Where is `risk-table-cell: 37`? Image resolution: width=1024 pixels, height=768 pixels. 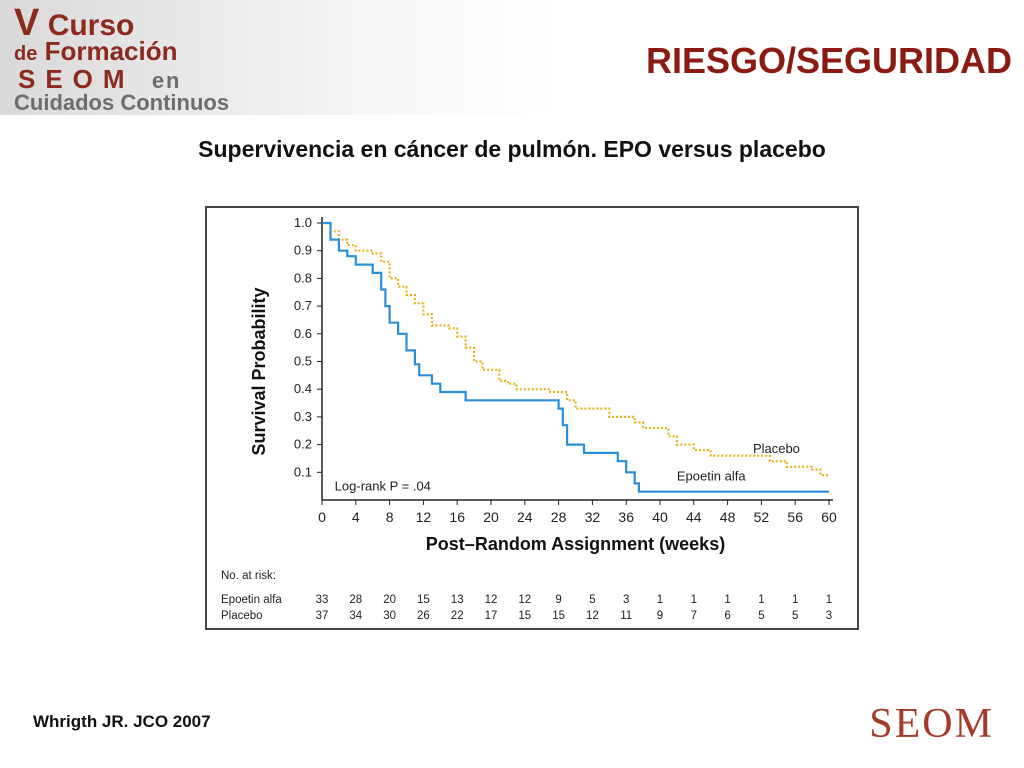
risk-table-cell: 37 is located at coordinates (322, 616).